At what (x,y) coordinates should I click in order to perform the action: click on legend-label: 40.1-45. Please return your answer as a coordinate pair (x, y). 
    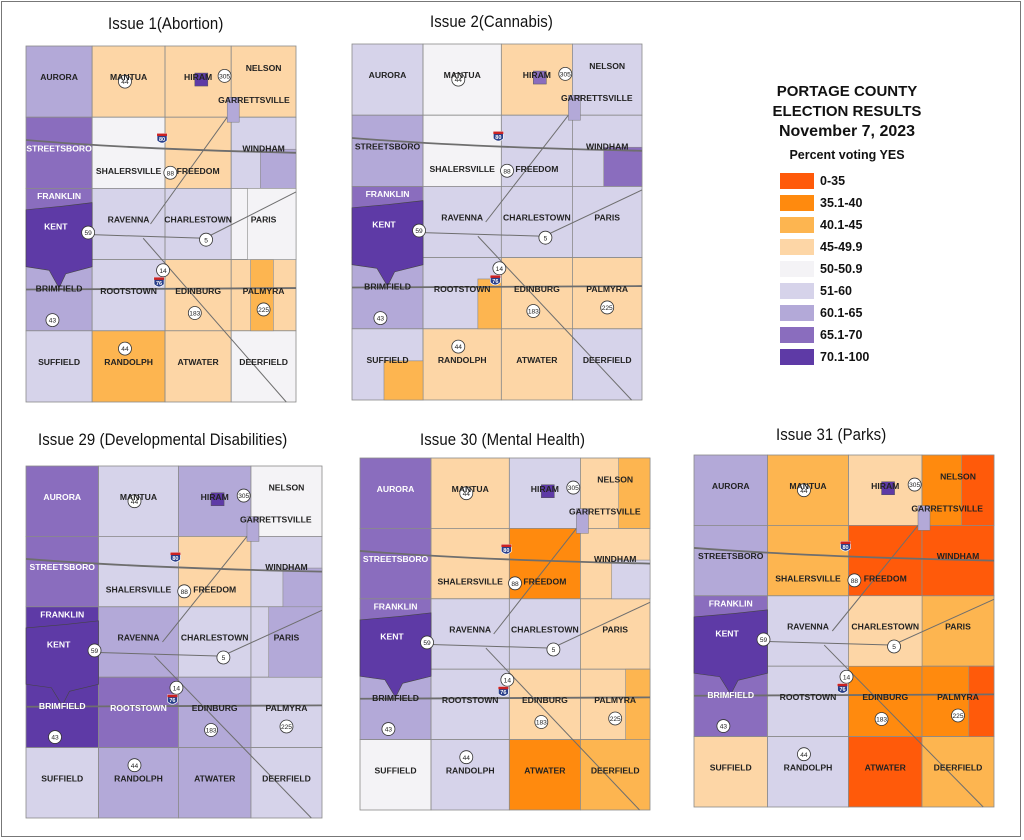
    Looking at the image, I should click on (841, 225).